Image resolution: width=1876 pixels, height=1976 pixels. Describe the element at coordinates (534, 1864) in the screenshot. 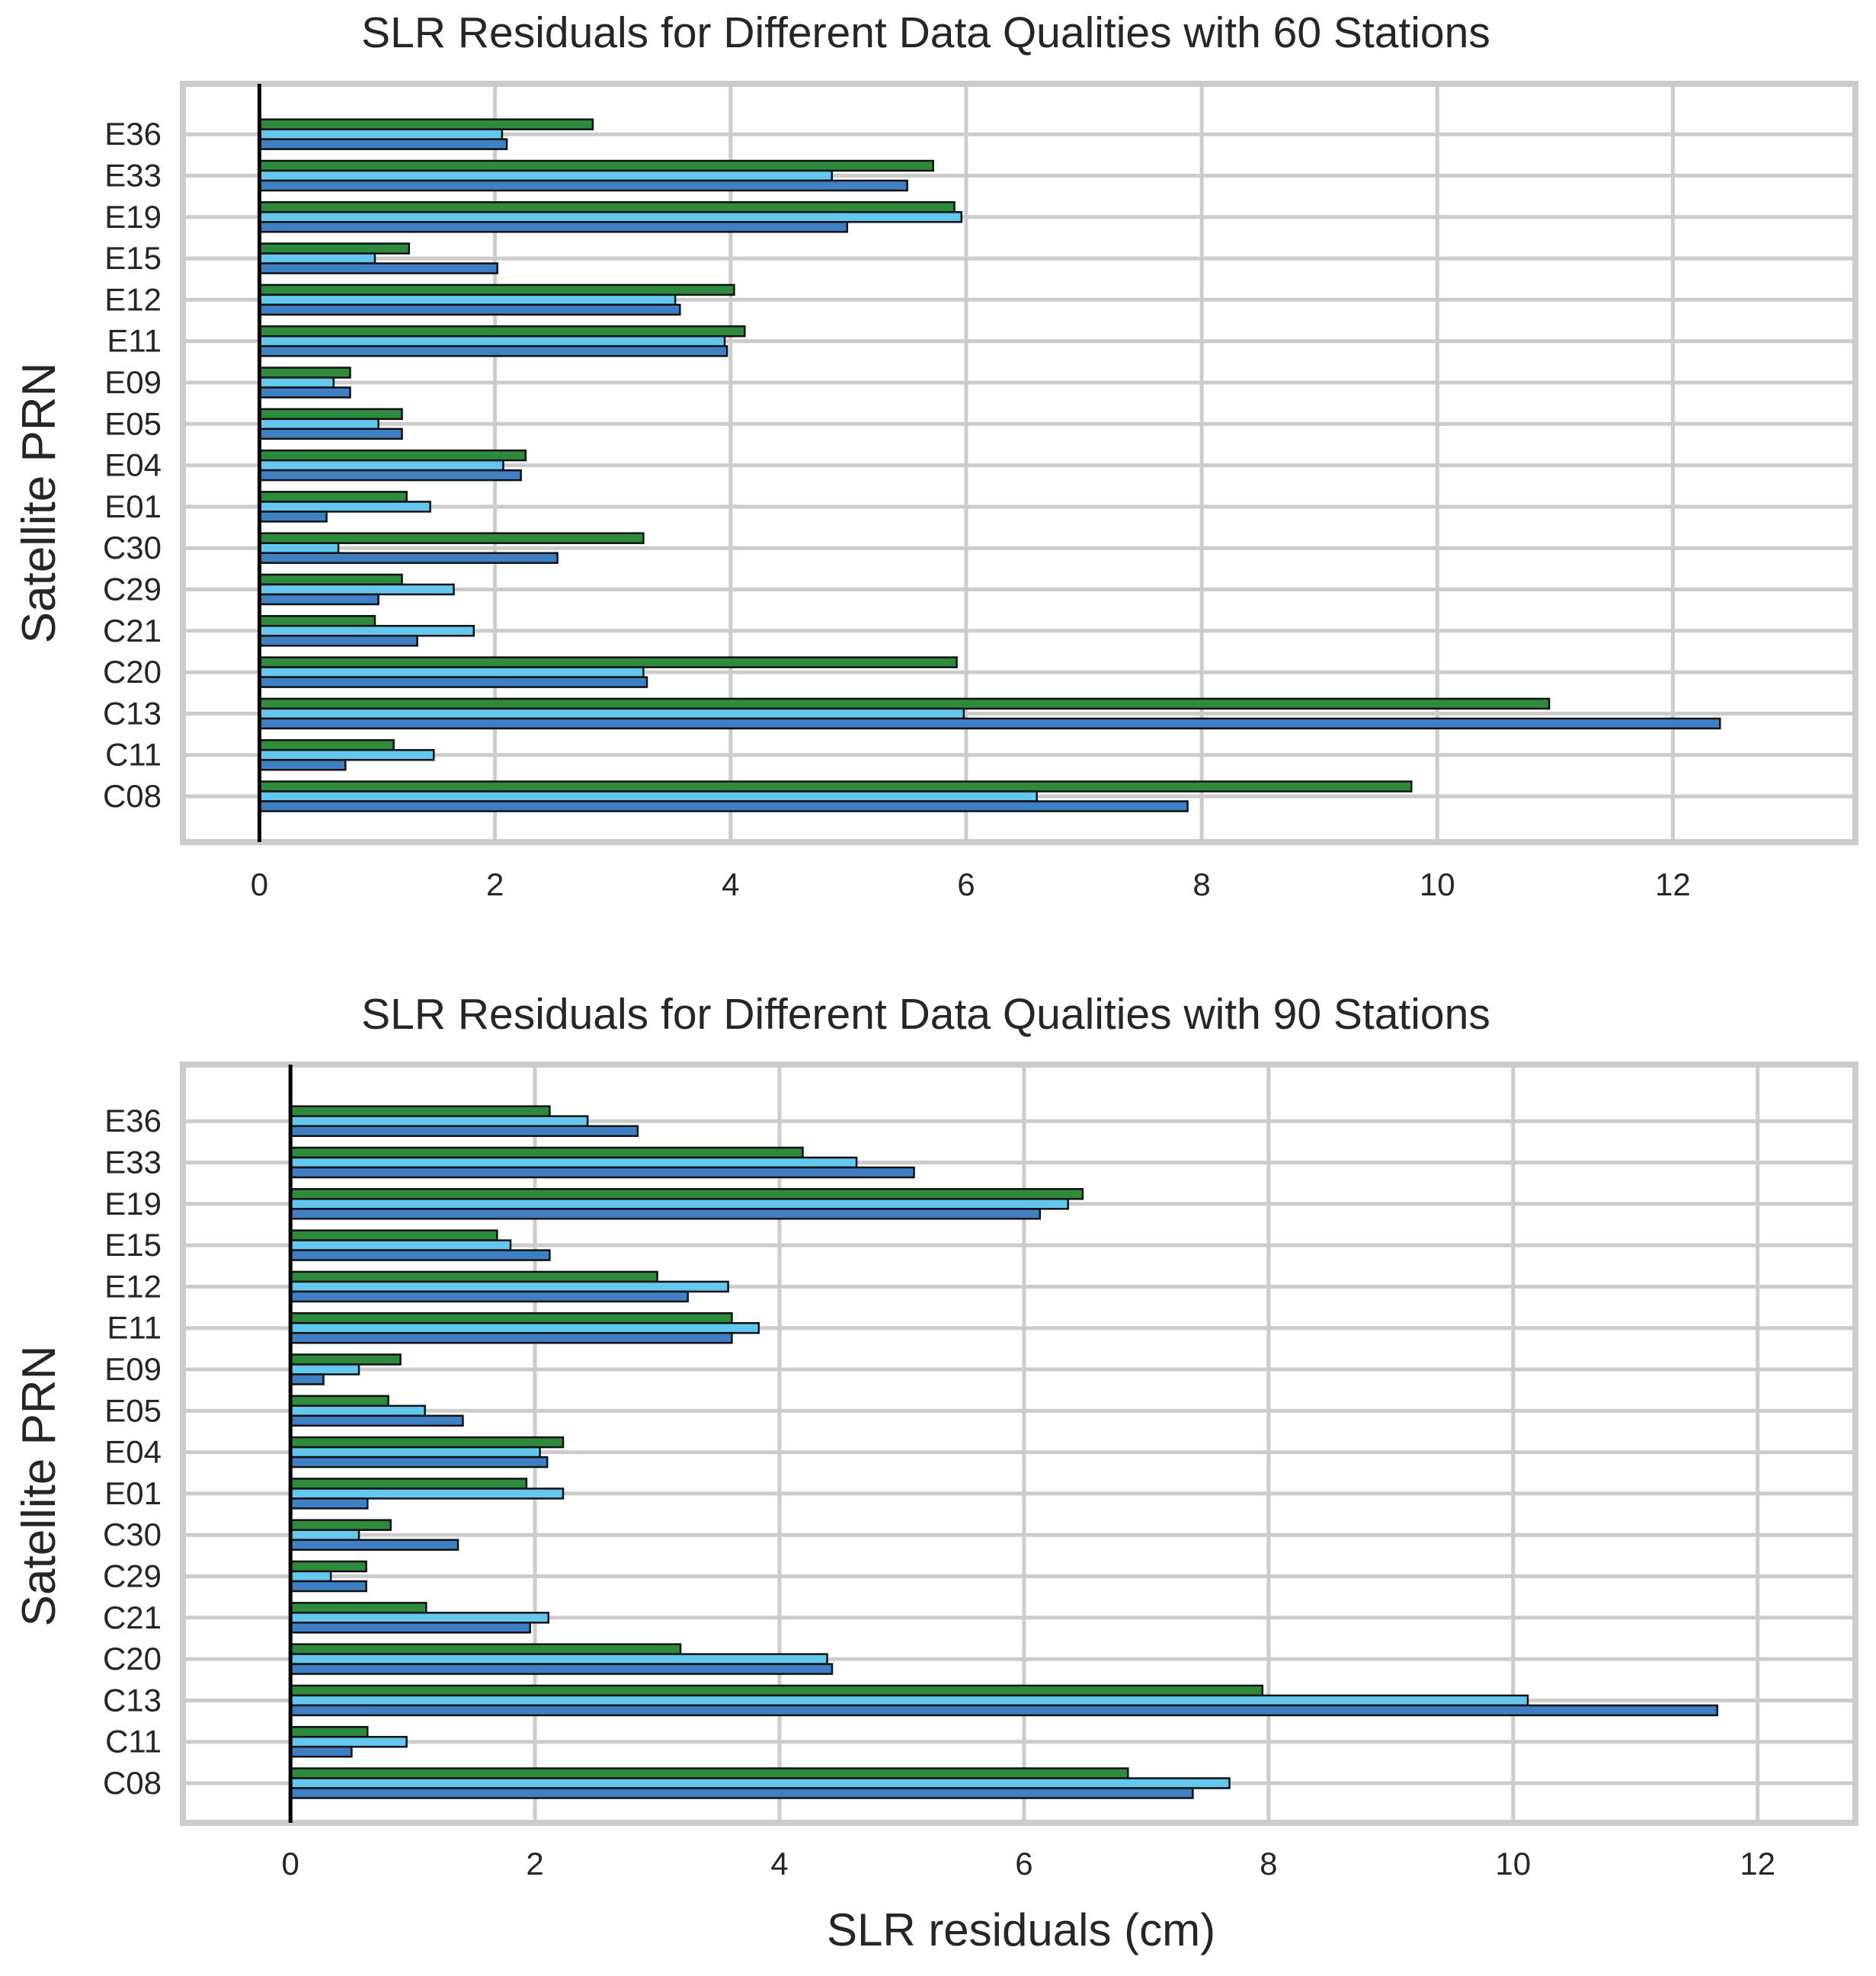

I see `x-tick-label: 2` at that location.